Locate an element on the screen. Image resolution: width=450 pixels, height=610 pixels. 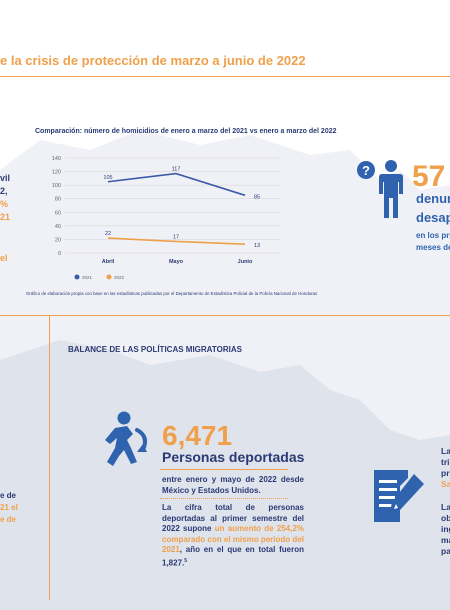
disappearance-period-line: en los prim is located at coordinates (433, 235).